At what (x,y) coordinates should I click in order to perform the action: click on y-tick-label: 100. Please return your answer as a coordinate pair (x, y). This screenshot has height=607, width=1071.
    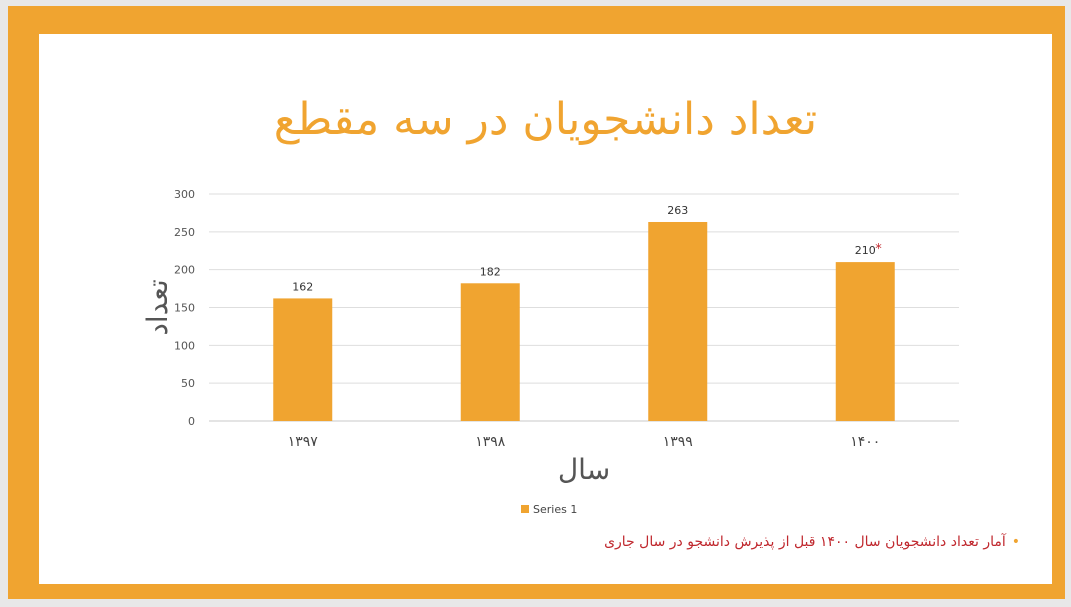
    Looking at the image, I should click on (184, 345).